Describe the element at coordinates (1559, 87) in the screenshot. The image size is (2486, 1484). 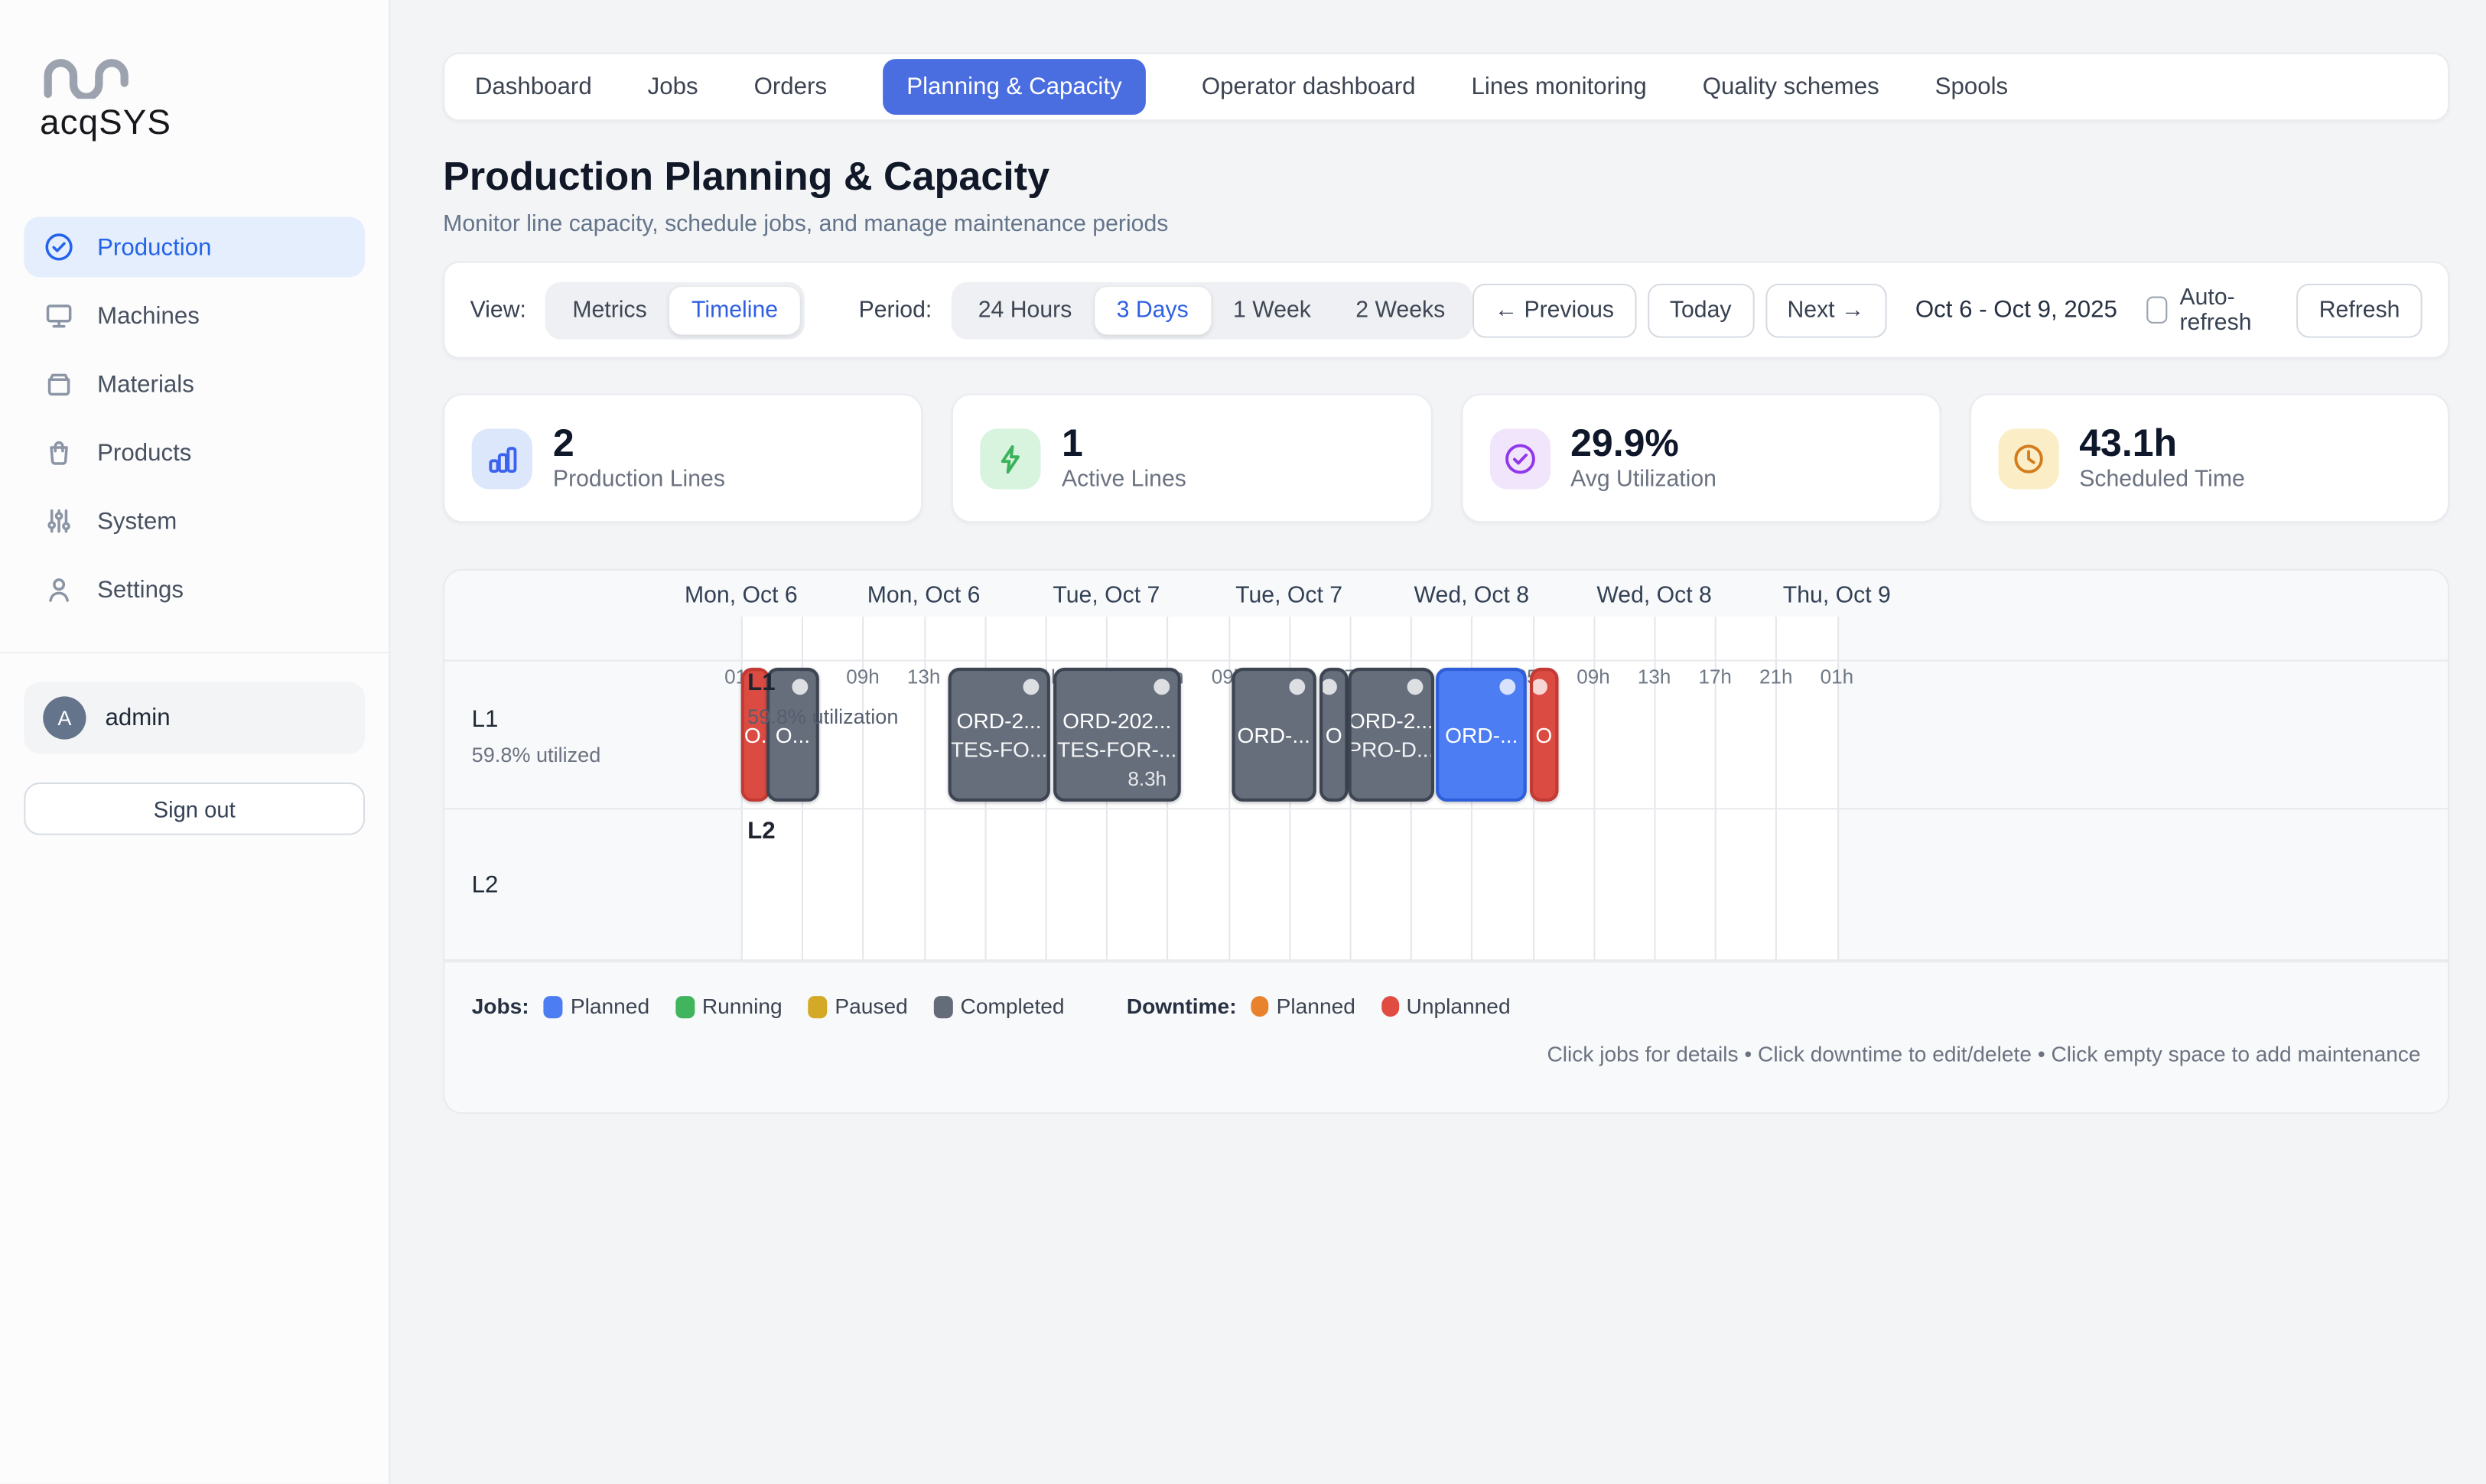
I see `tab-lines-monitoring: Lines monitoring` at that location.